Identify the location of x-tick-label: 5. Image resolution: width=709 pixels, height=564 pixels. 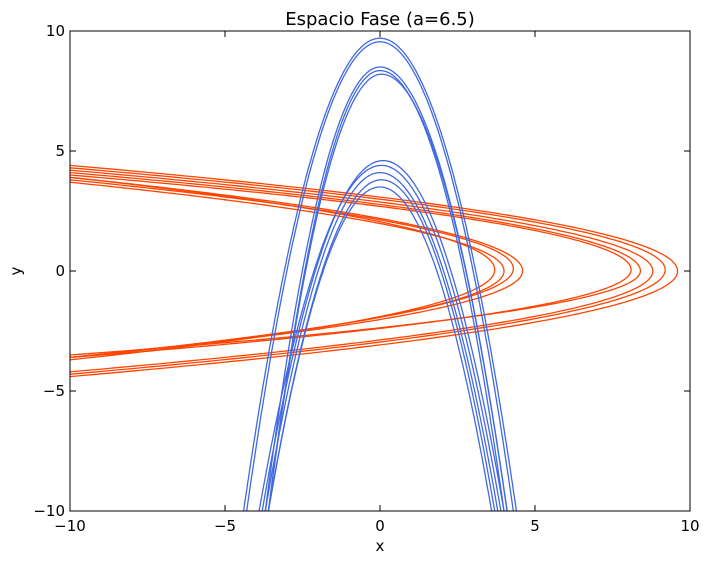
(535, 526).